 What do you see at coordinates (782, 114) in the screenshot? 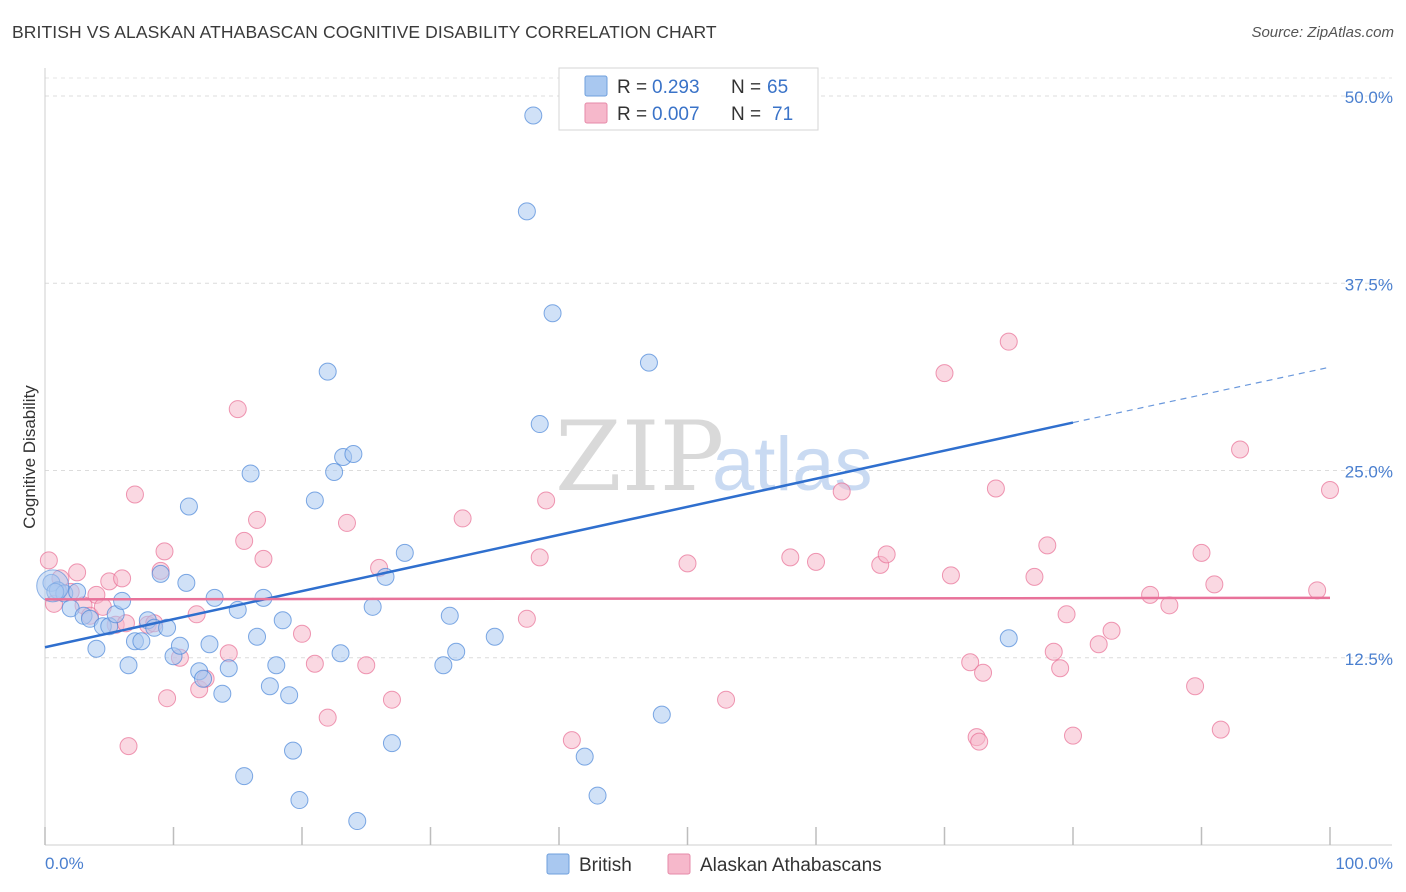
I see `legend-n-value-2: 71` at bounding box center [782, 114].